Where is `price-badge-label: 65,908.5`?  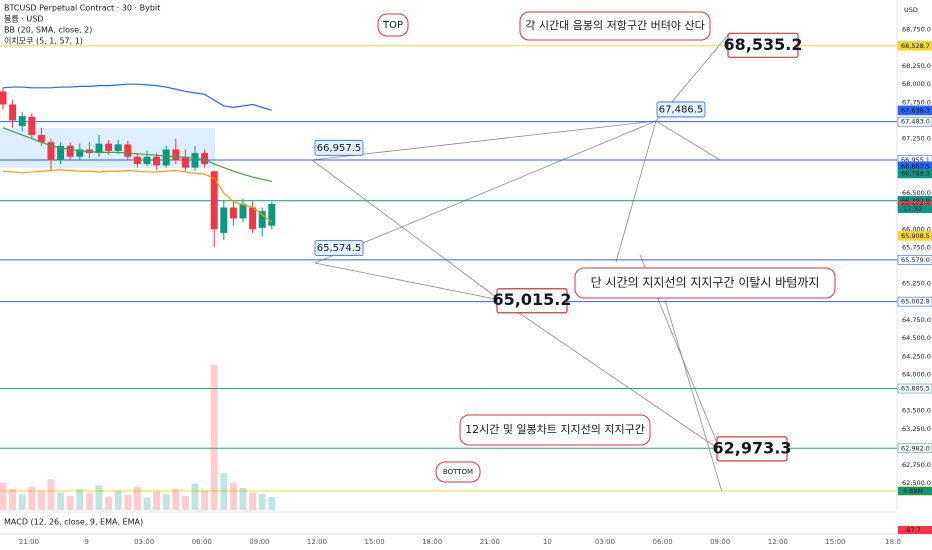 price-badge-label: 65,908.5 is located at coordinates (915, 236).